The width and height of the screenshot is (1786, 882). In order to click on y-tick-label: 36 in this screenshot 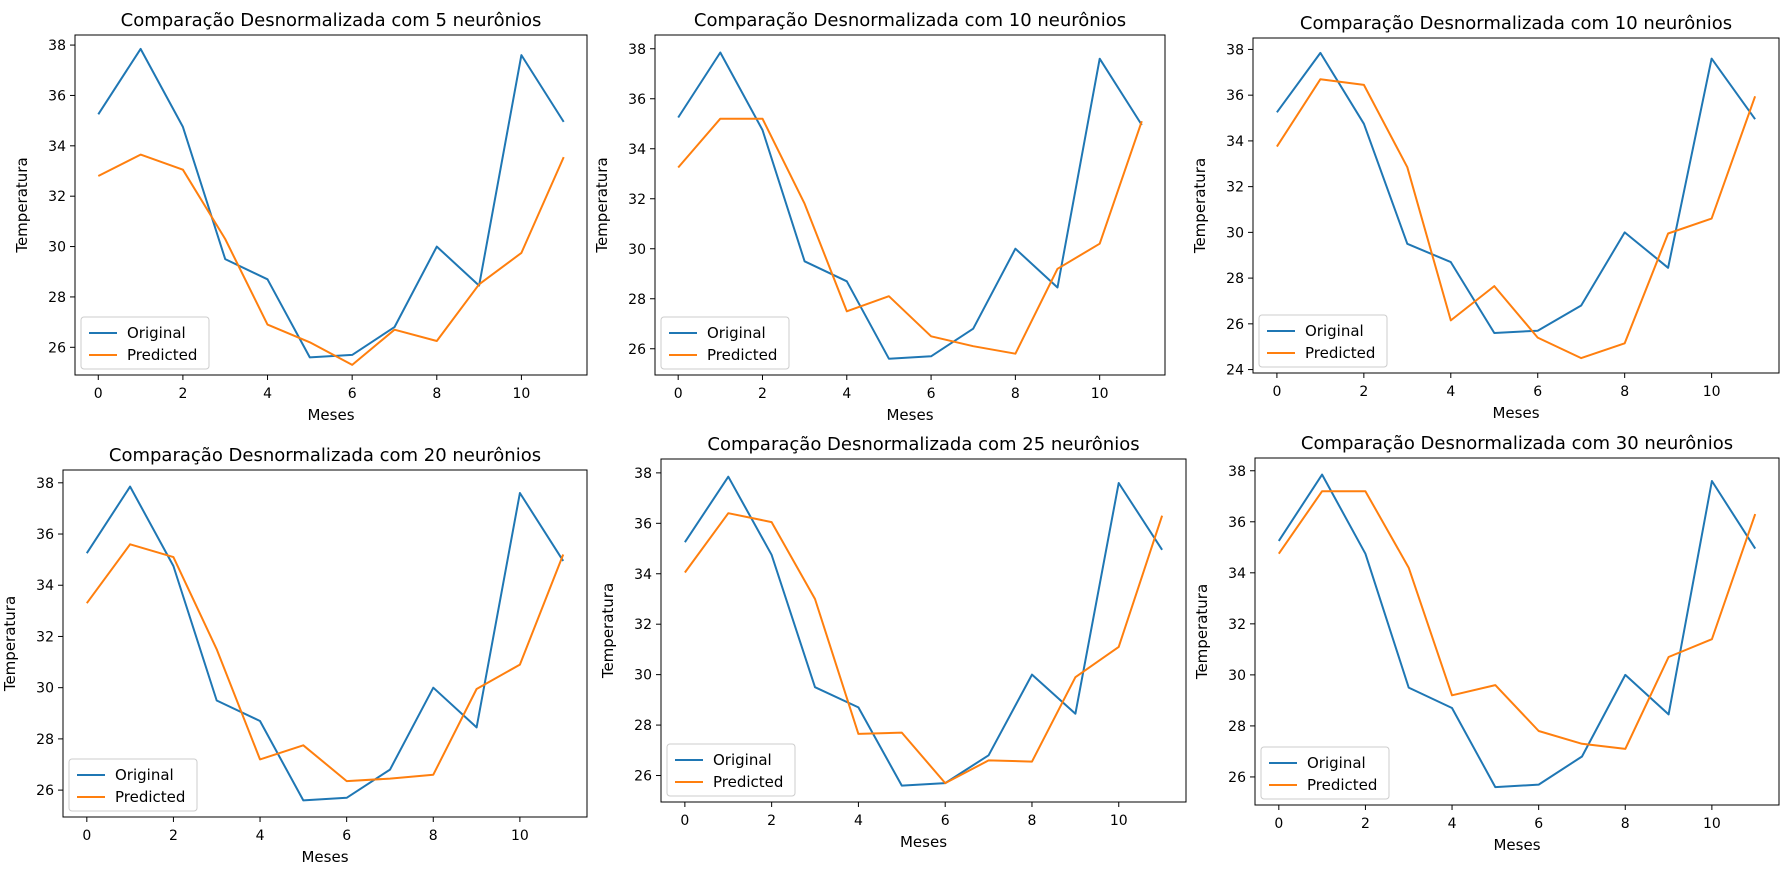, I will do `click(57, 96)`.